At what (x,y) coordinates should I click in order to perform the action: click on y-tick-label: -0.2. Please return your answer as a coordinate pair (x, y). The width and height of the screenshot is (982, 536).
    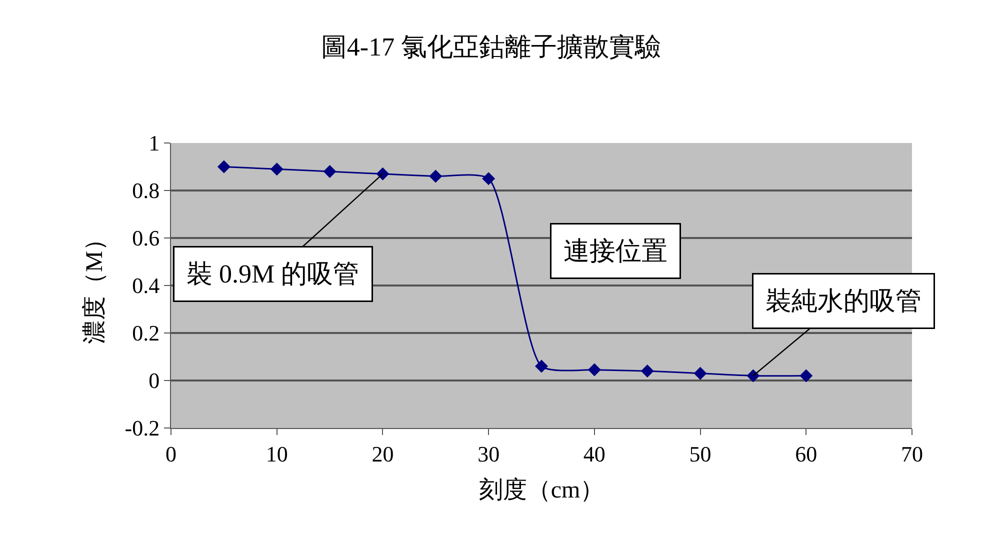
    Looking at the image, I should click on (142, 428).